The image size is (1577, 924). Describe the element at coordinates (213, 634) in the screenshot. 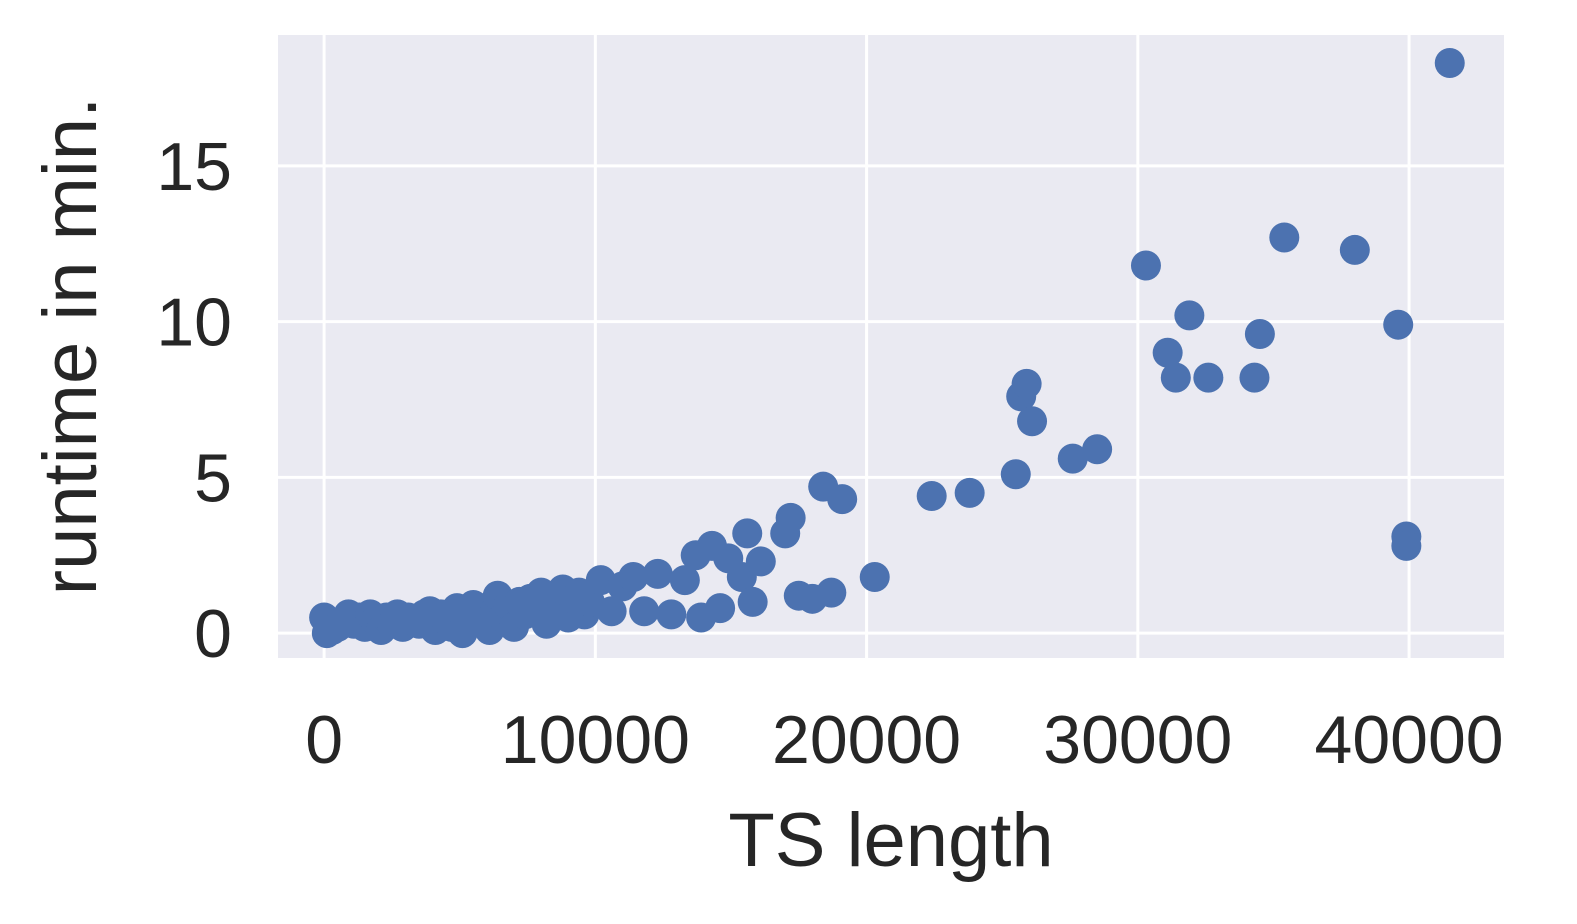

I see `y-tick-label: 0` at that location.